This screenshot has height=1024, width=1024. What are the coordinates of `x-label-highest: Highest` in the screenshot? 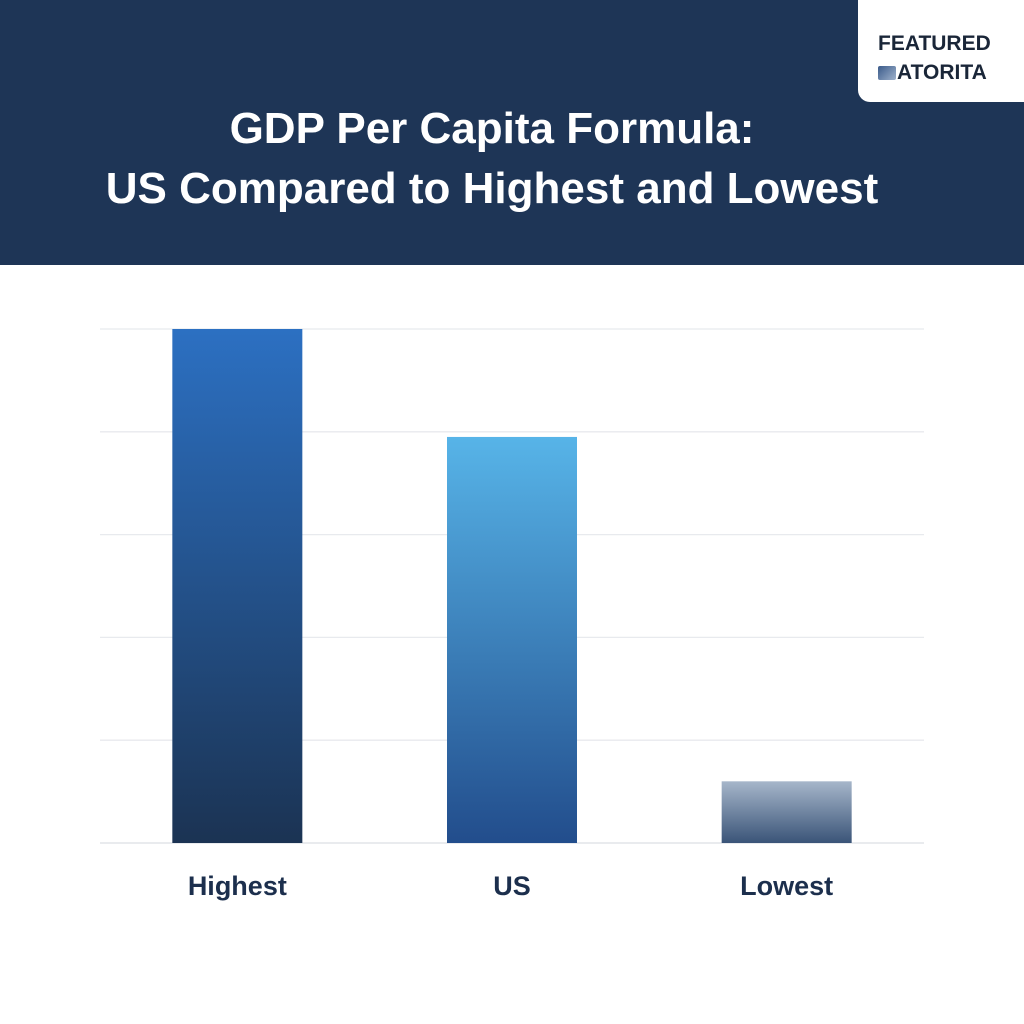 It's located at (237, 886).